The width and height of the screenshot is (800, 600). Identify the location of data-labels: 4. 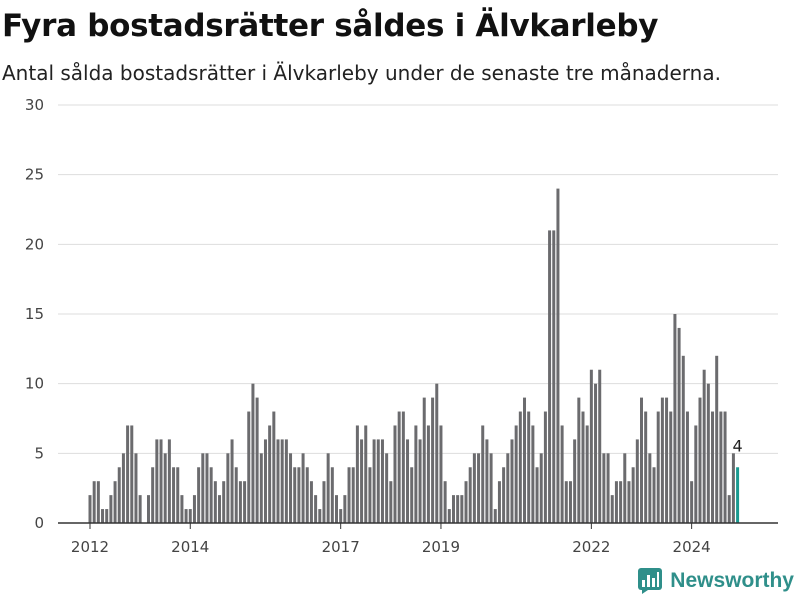
(737, 445).